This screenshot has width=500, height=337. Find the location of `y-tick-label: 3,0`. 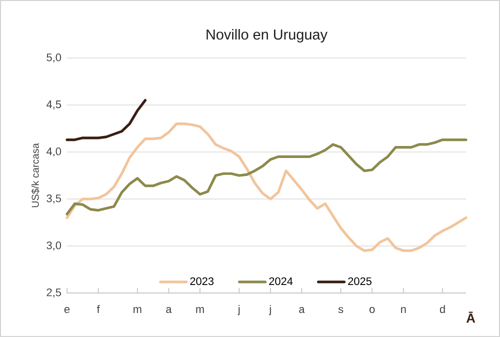

y-tick-label: 3,0 is located at coordinates (54, 246).